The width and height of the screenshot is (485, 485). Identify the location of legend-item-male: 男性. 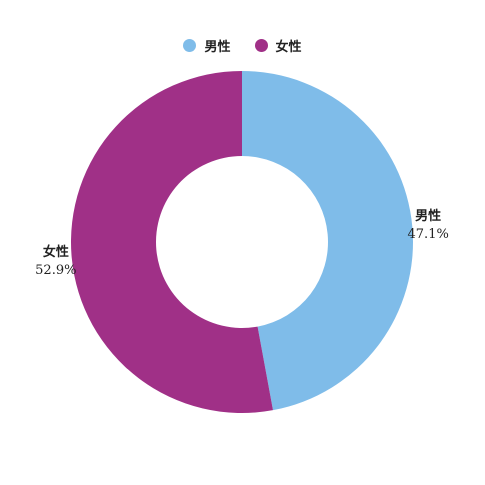
(207, 45).